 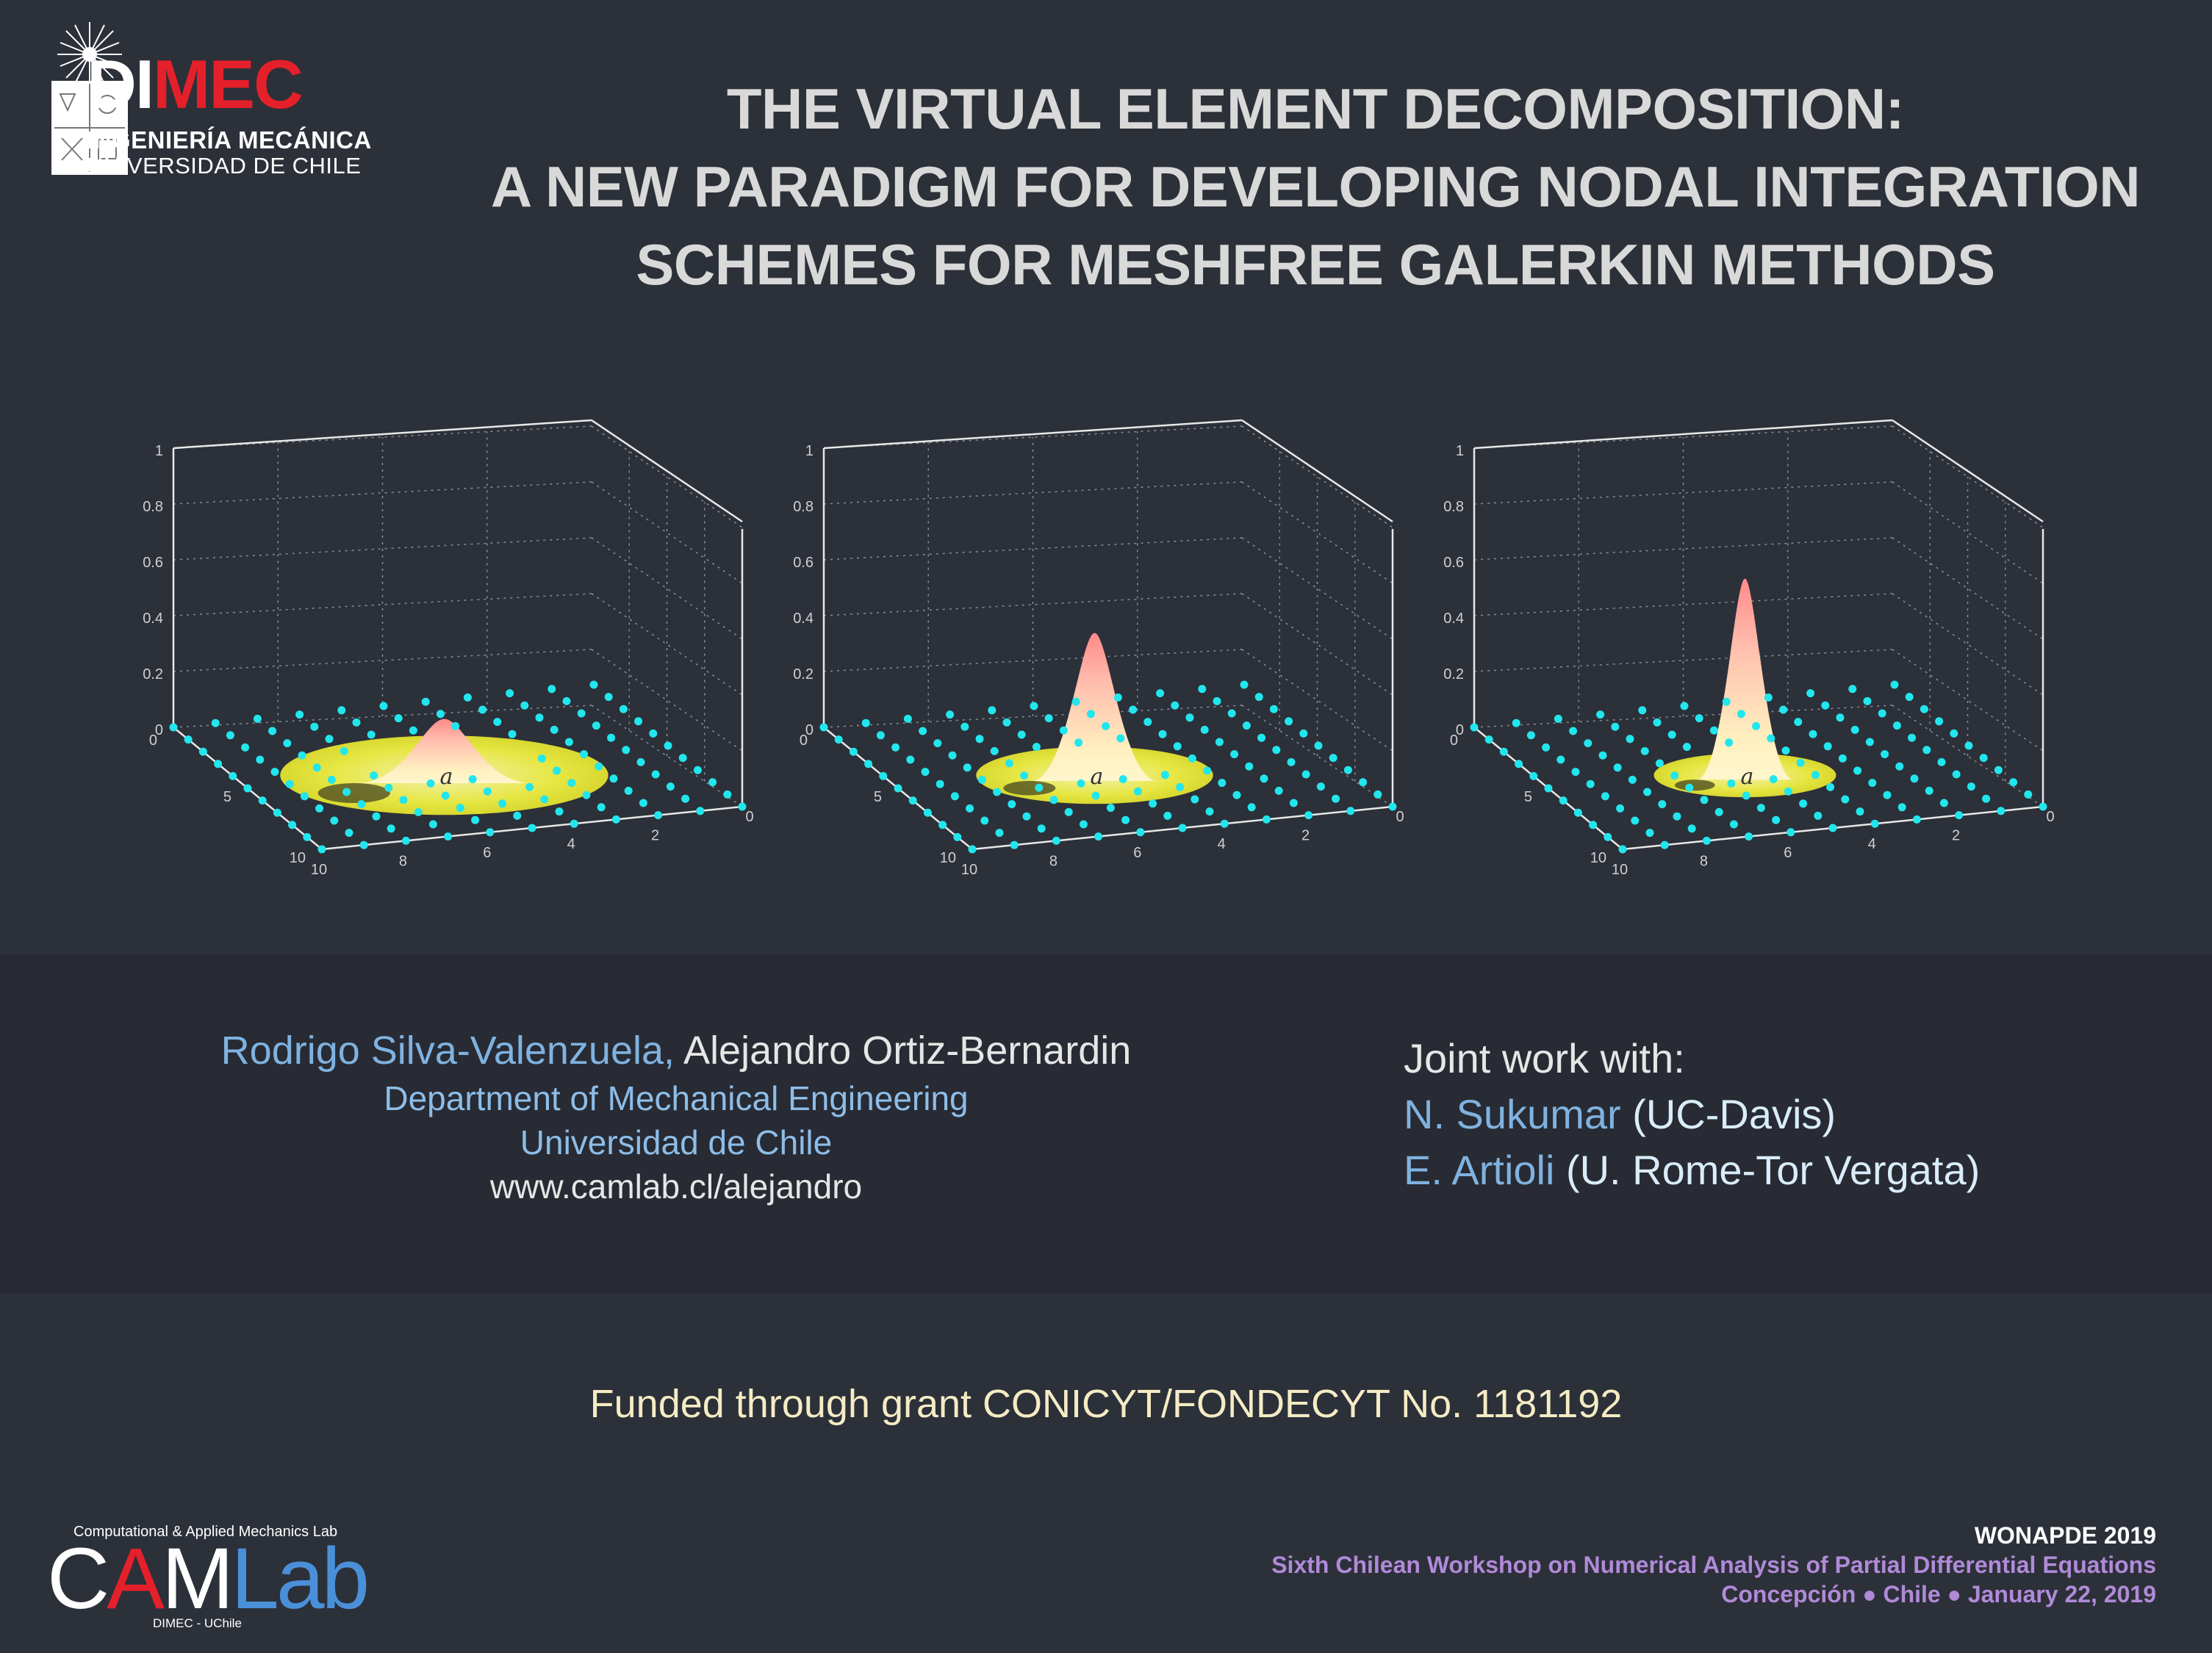 What do you see at coordinates (676, 1186) in the screenshot?
I see `website-url: www.camlab.cl/alejandro` at bounding box center [676, 1186].